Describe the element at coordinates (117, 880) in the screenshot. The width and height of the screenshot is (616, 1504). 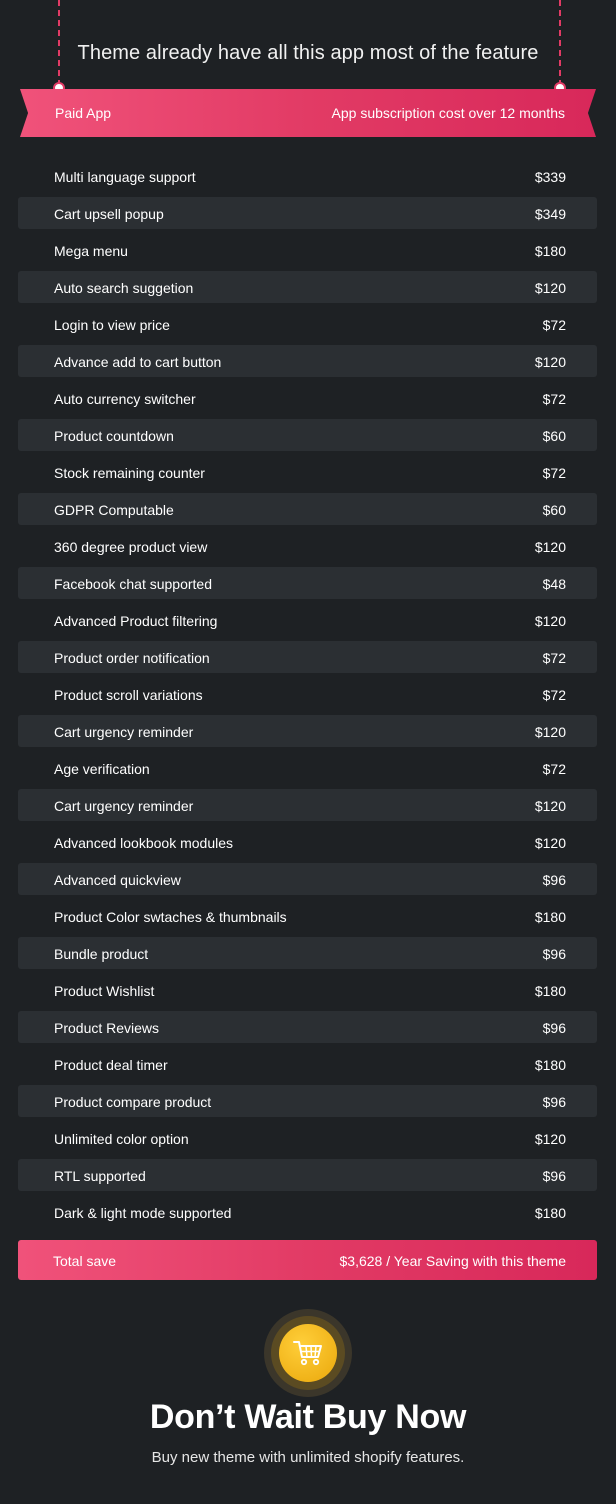
I see `feature-name: Advanced quickview` at that location.